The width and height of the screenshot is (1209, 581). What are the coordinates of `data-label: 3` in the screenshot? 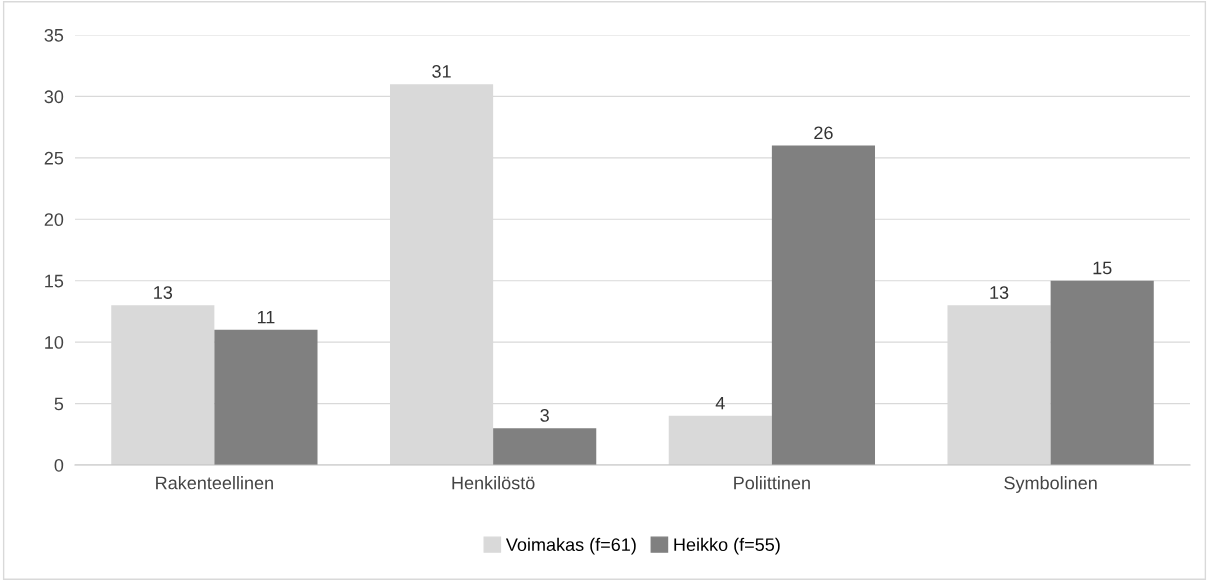 It's located at (544, 415).